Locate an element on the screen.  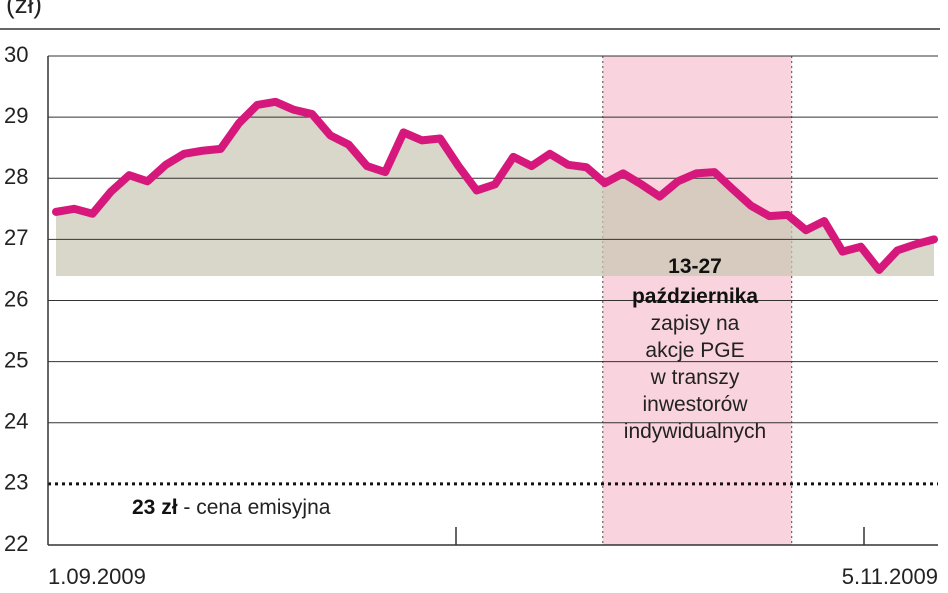
unit-label: (zł) is located at coordinates (24, 9).